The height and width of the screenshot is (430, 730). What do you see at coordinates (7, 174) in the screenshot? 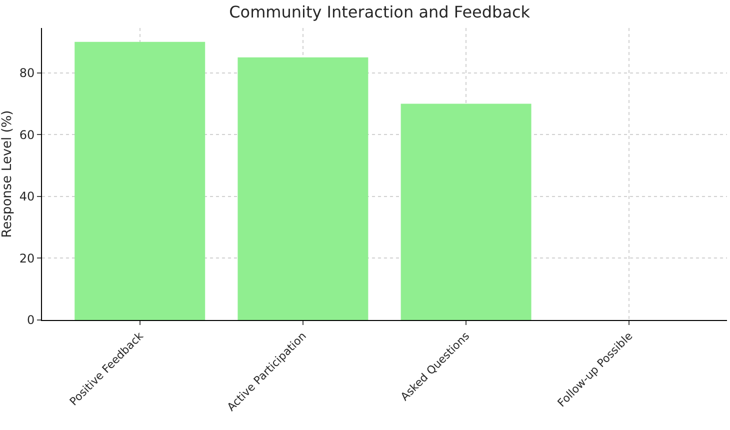
I see `y-axis-title: Response Level (%)` at bounding box center [7, 174].